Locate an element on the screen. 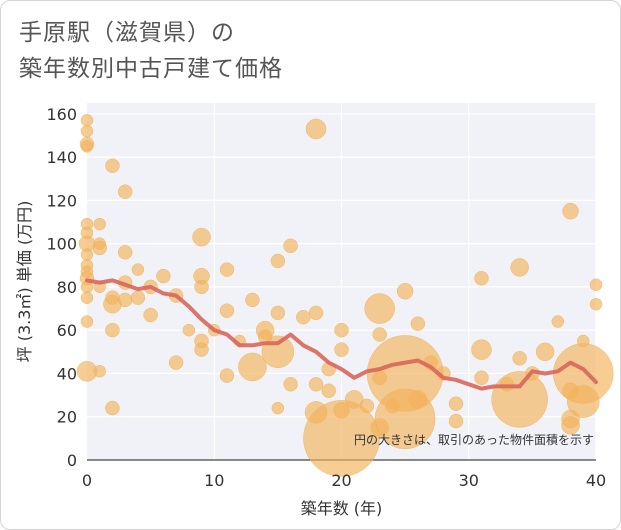  y-tick-label: 60 is located at coordinates (67, 330).